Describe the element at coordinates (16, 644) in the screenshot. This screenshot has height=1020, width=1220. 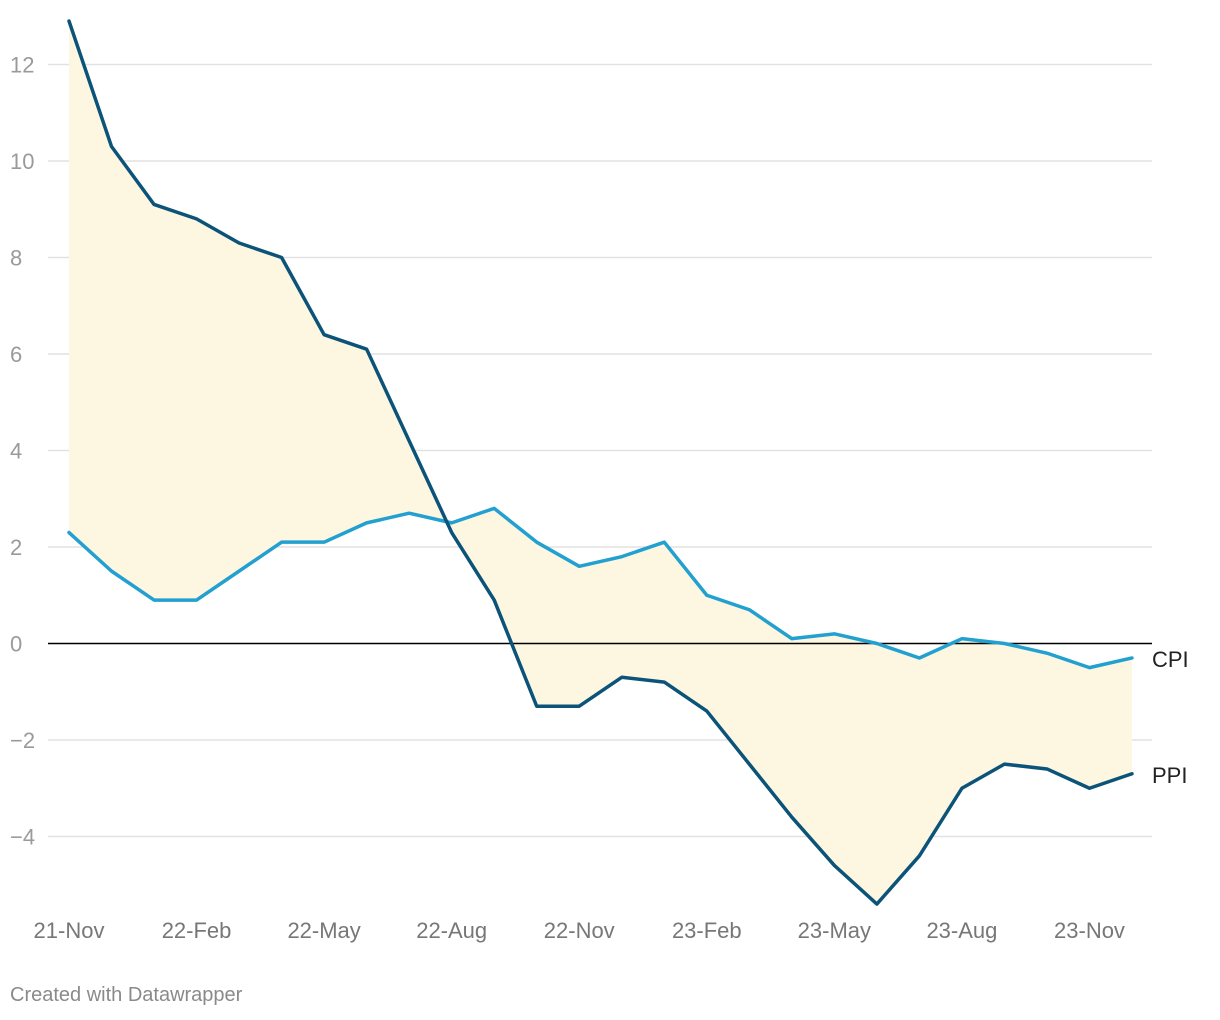
I see `y-tick-label: 0` at that location.